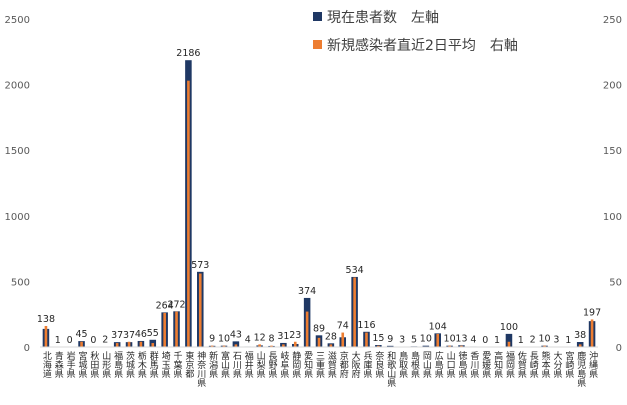  What do you see at coordinates (378, 364) in the screenshot?
I see `category-label: 奈良県` at bounding box center [378, 364].